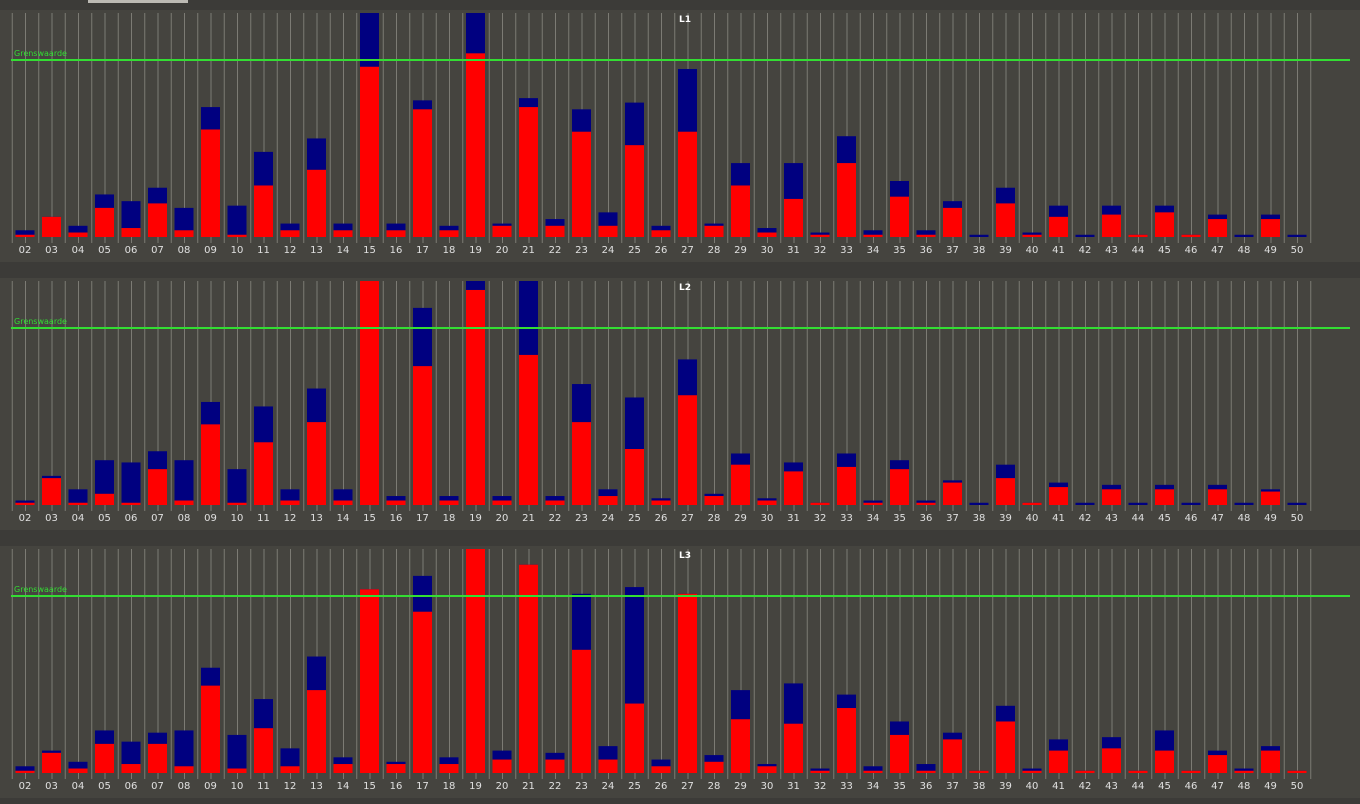 The width and height of the screenshot is (1360, 804). Describe the element at coordinates (502, 250) in the screenshot. I see `x-tick-label: 20` at that location.